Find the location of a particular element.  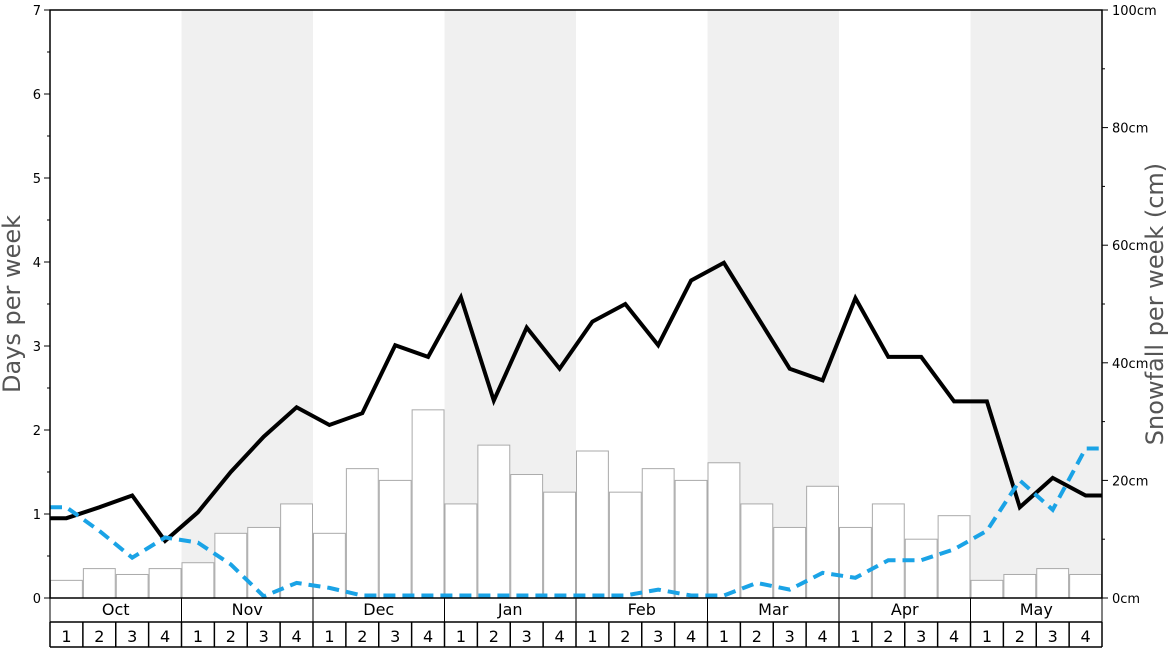

month-label-feb: Feb is located at coordinates (642, 609).